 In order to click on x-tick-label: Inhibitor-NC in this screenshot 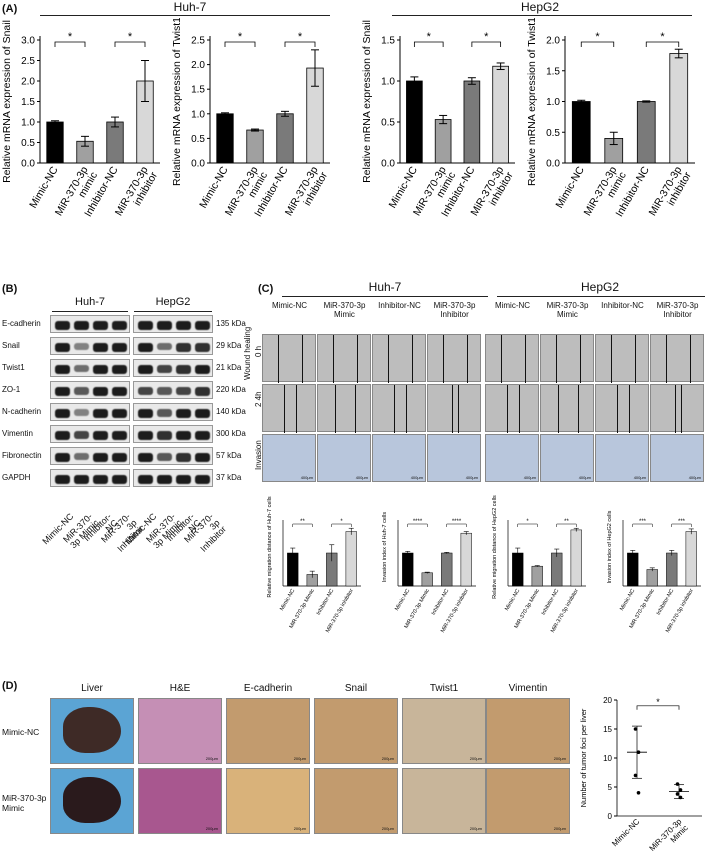, I will do `click(441, 602)`.